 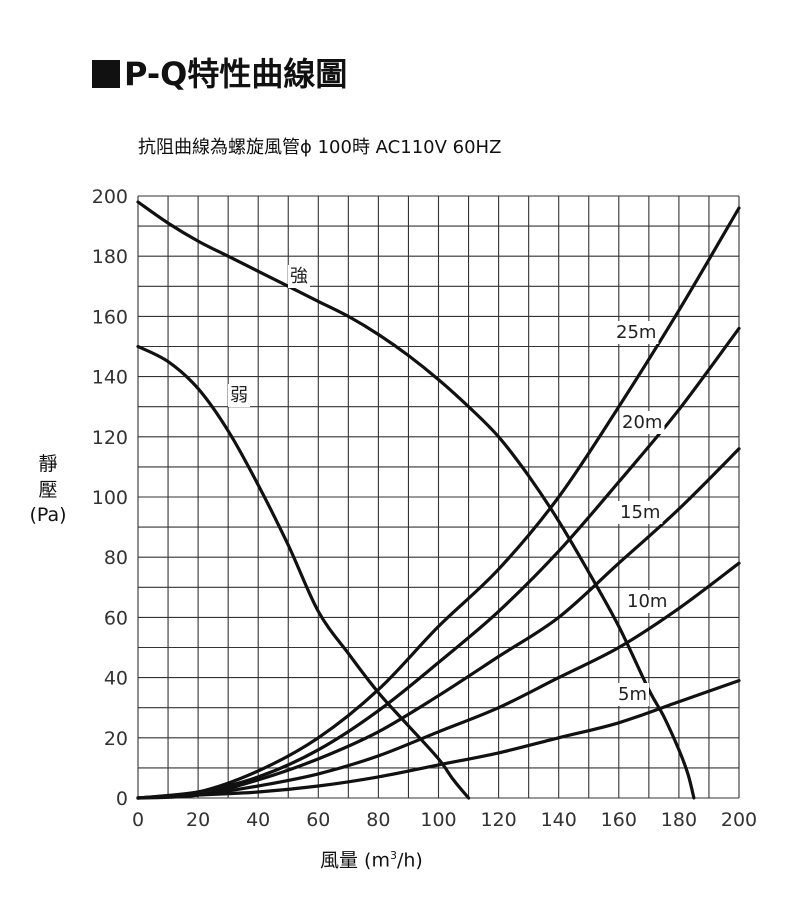 What do you see at coordinates (48, 464) in the screenshot?
I see `y-axis-label-line1: 靜` at bounding box center [48, 464].